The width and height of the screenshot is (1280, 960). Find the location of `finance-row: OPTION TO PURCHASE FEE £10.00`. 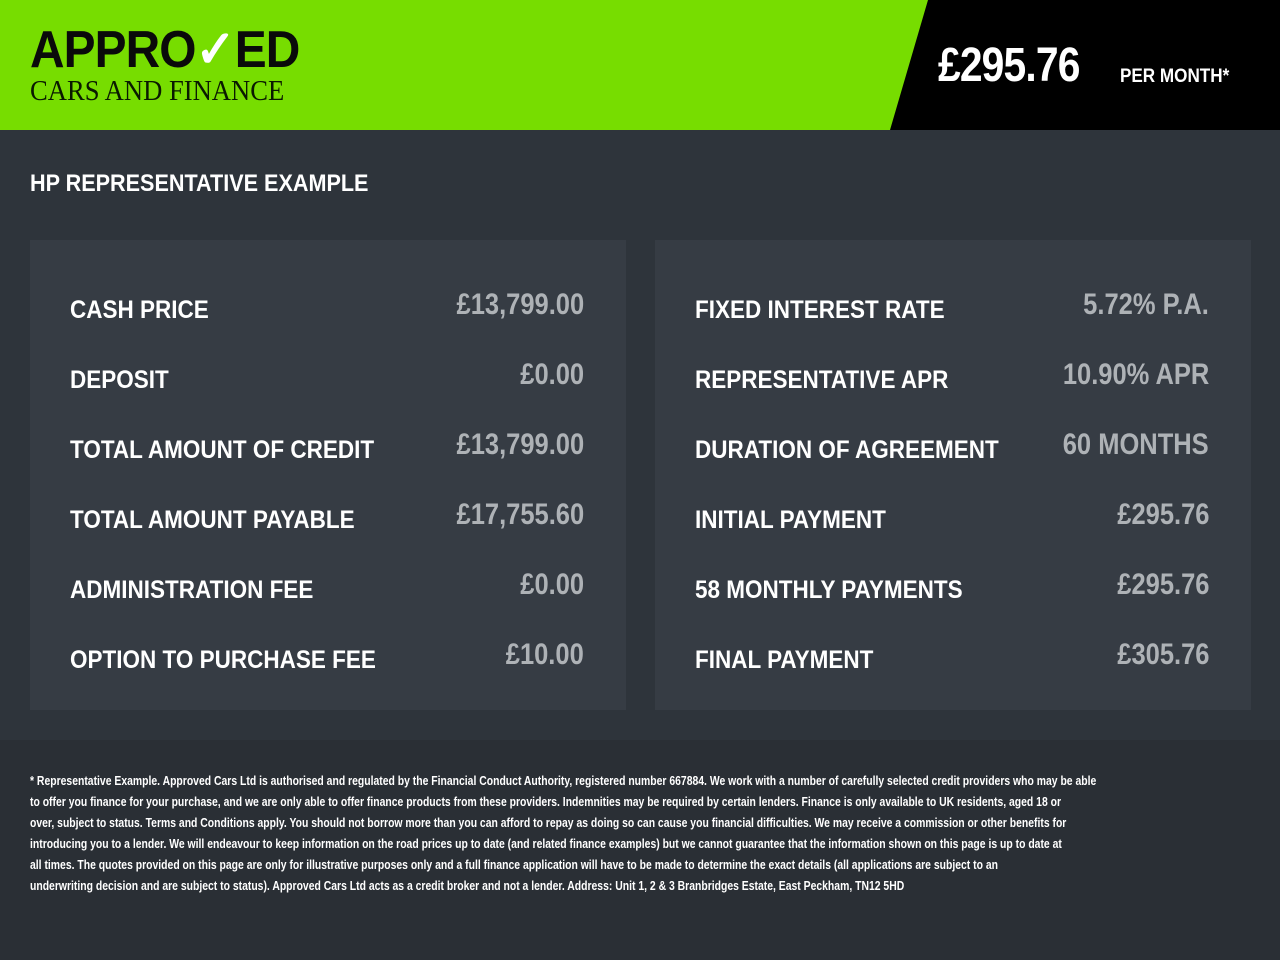

finance-row: OPTION TO PURCHASE FEE £10.00 is located at coordinates (327, 658).